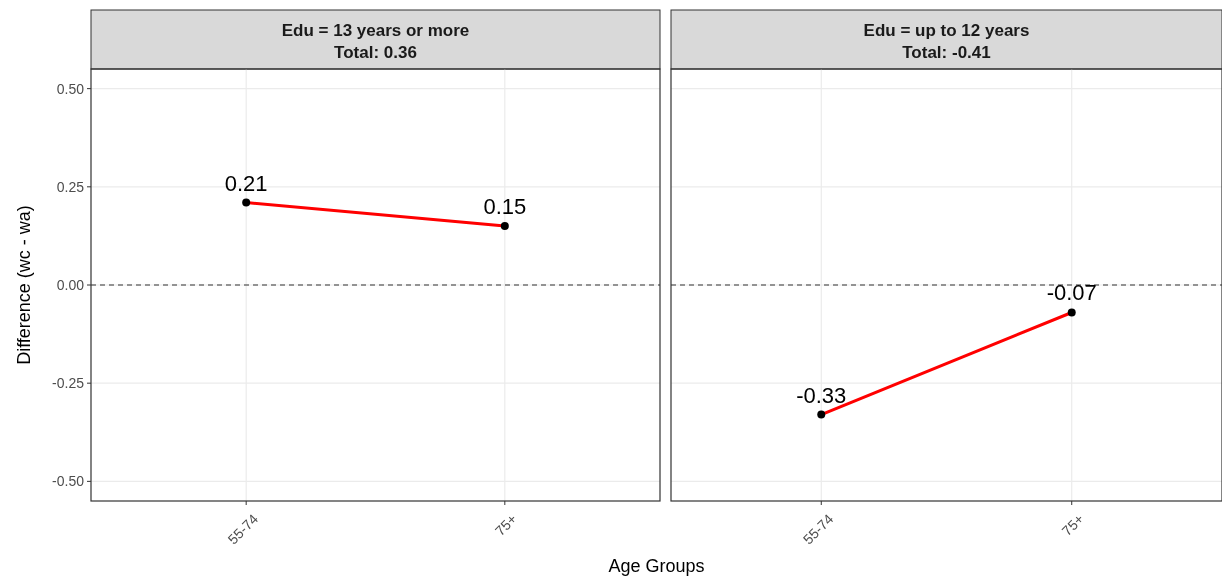 This screenshot has width=1230, height=584. I want to click on y-tick-label: 0.25, so click(70, 186).